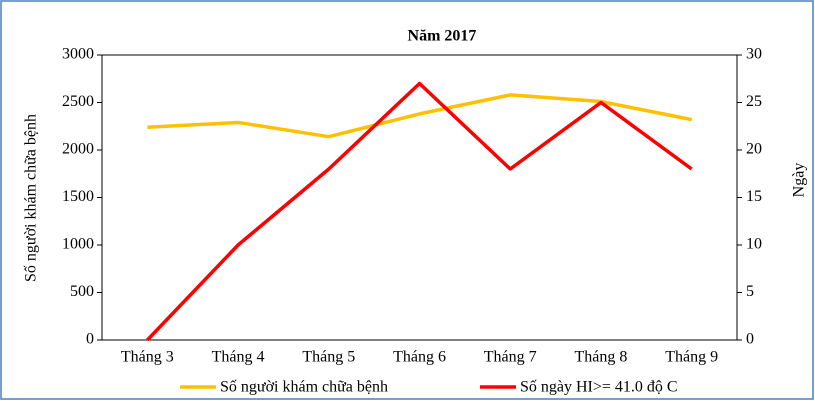 The image size is (815, 401). Describe the element at coordinates (754, 244) in the screenshot. I see `y2-tick-label: 10` at that location.